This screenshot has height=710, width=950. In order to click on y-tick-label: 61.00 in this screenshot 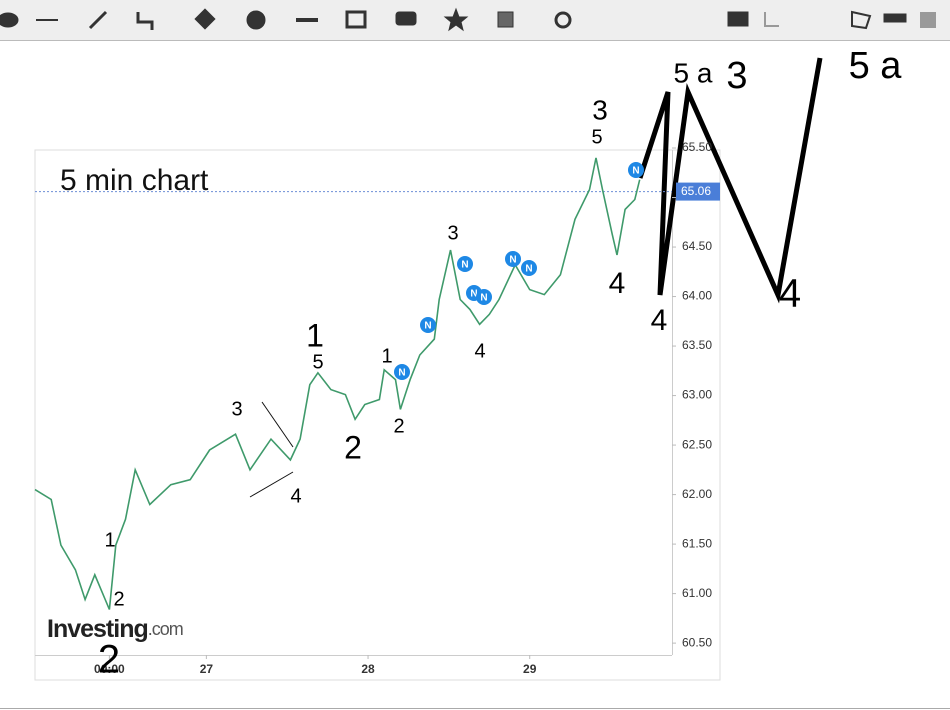, I will do `click(697, 593)`.